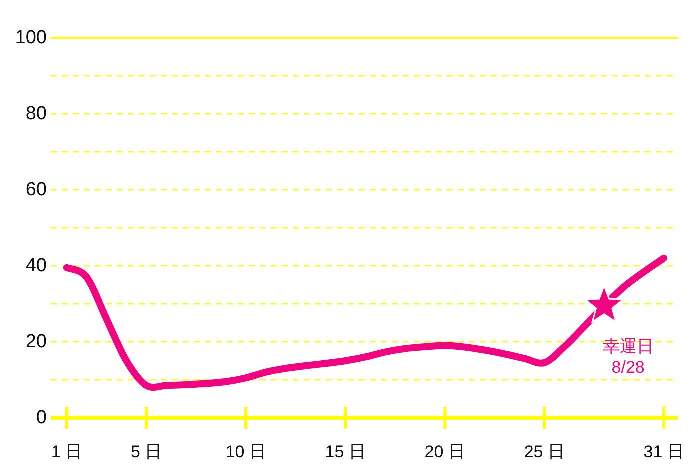 The width and height of the screenshot is (700, 467). I want to click on y-tick-label: 40, so click(36, 266).